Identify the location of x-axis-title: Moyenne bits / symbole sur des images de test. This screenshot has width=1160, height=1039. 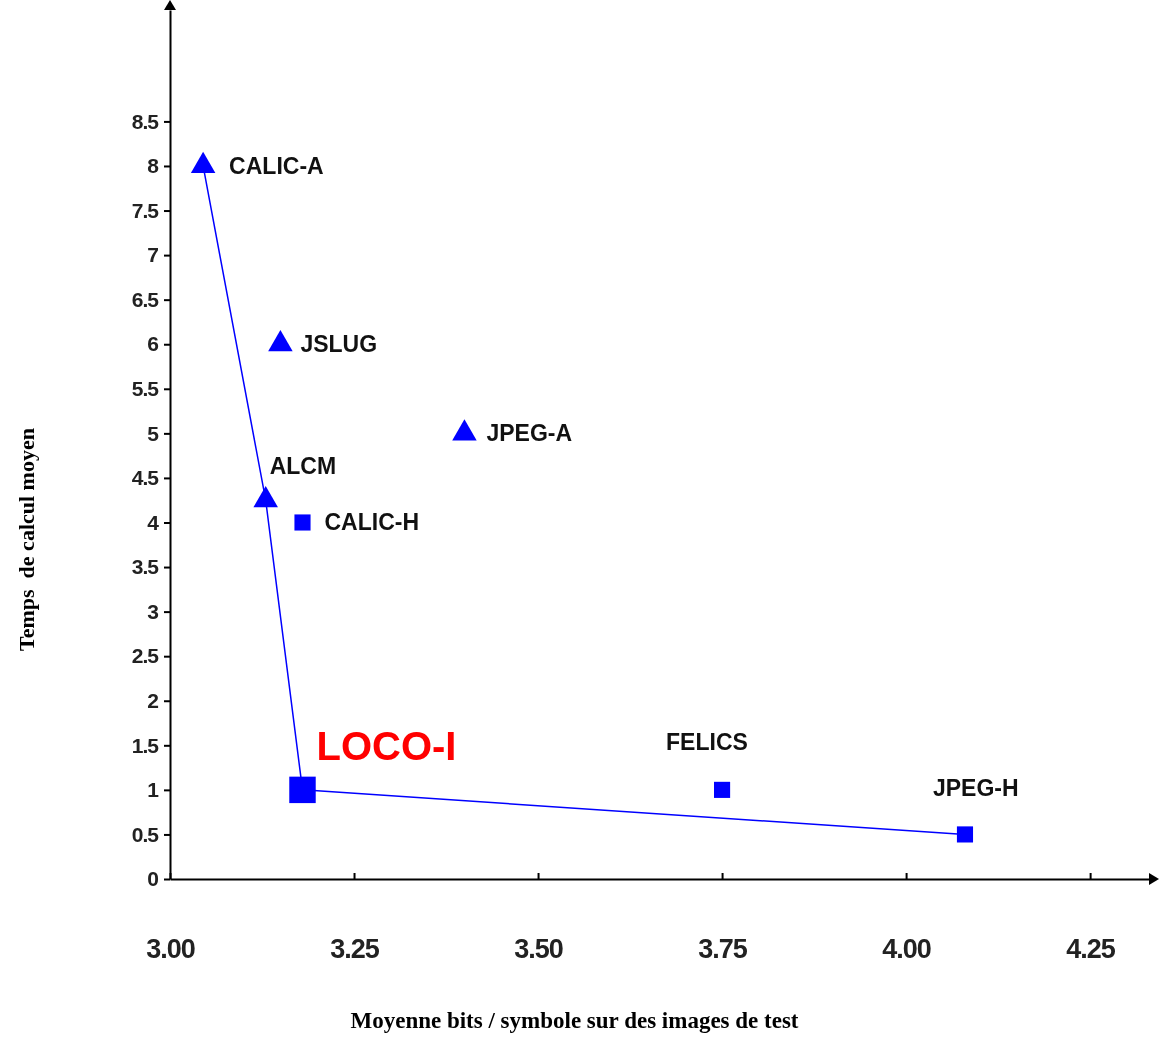
(574, 1020).